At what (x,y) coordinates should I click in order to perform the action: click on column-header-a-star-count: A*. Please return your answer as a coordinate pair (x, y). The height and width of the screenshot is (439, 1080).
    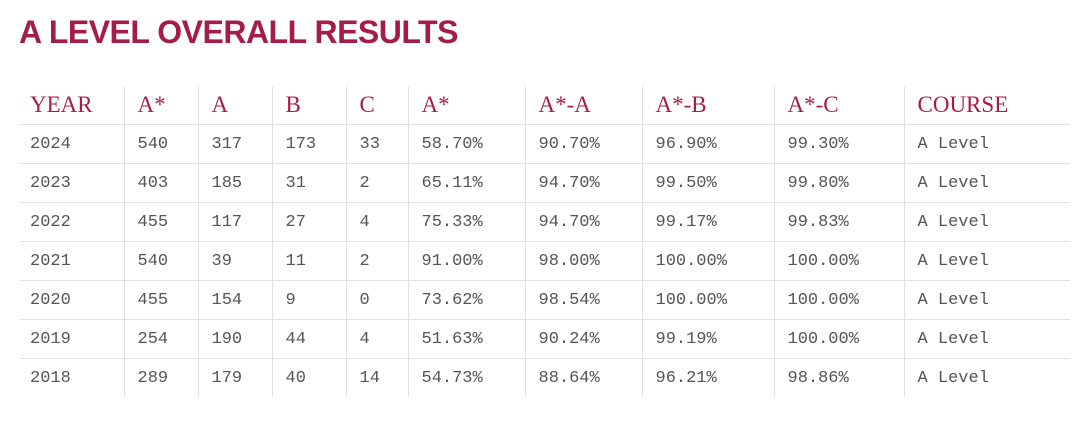
    Looking at the image, I should click on (160, 105).